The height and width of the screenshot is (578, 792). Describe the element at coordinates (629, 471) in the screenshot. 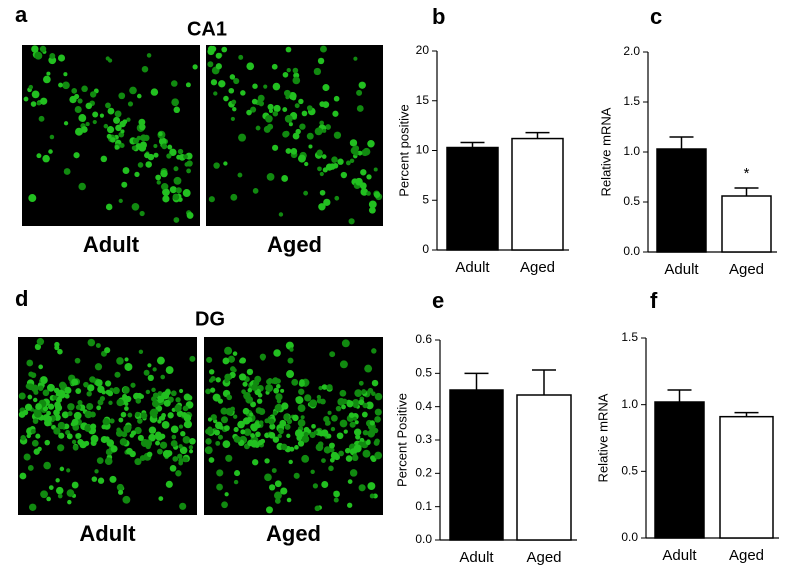

I see `y-tick-label: 0.5` at that location.